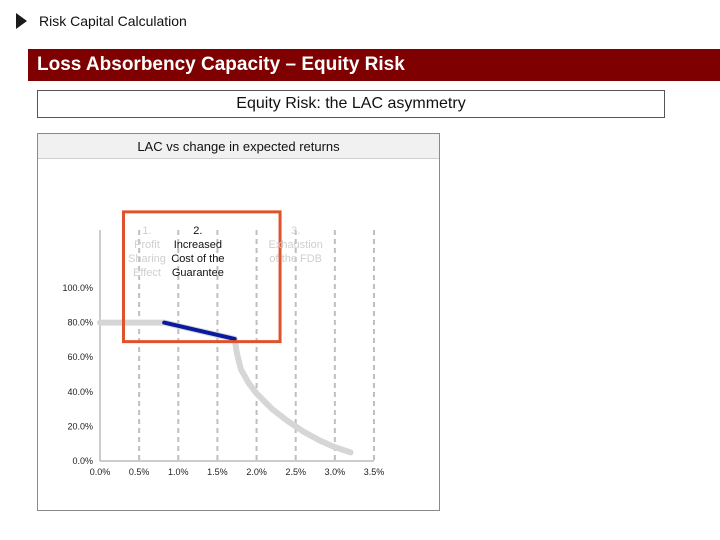 The height and width of the screenshot is (540, 720). I want to click on x-tick-label: 3.5%, so click(374, 472).